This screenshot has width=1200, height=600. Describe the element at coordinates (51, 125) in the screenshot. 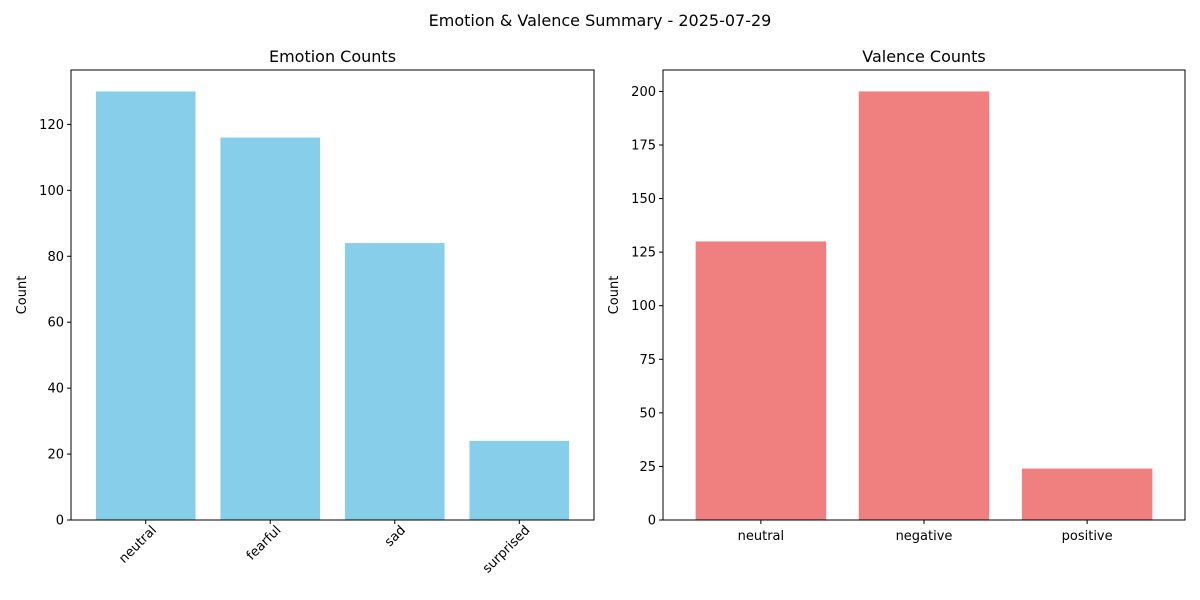

I see `y-tick-label: 120` at that location.